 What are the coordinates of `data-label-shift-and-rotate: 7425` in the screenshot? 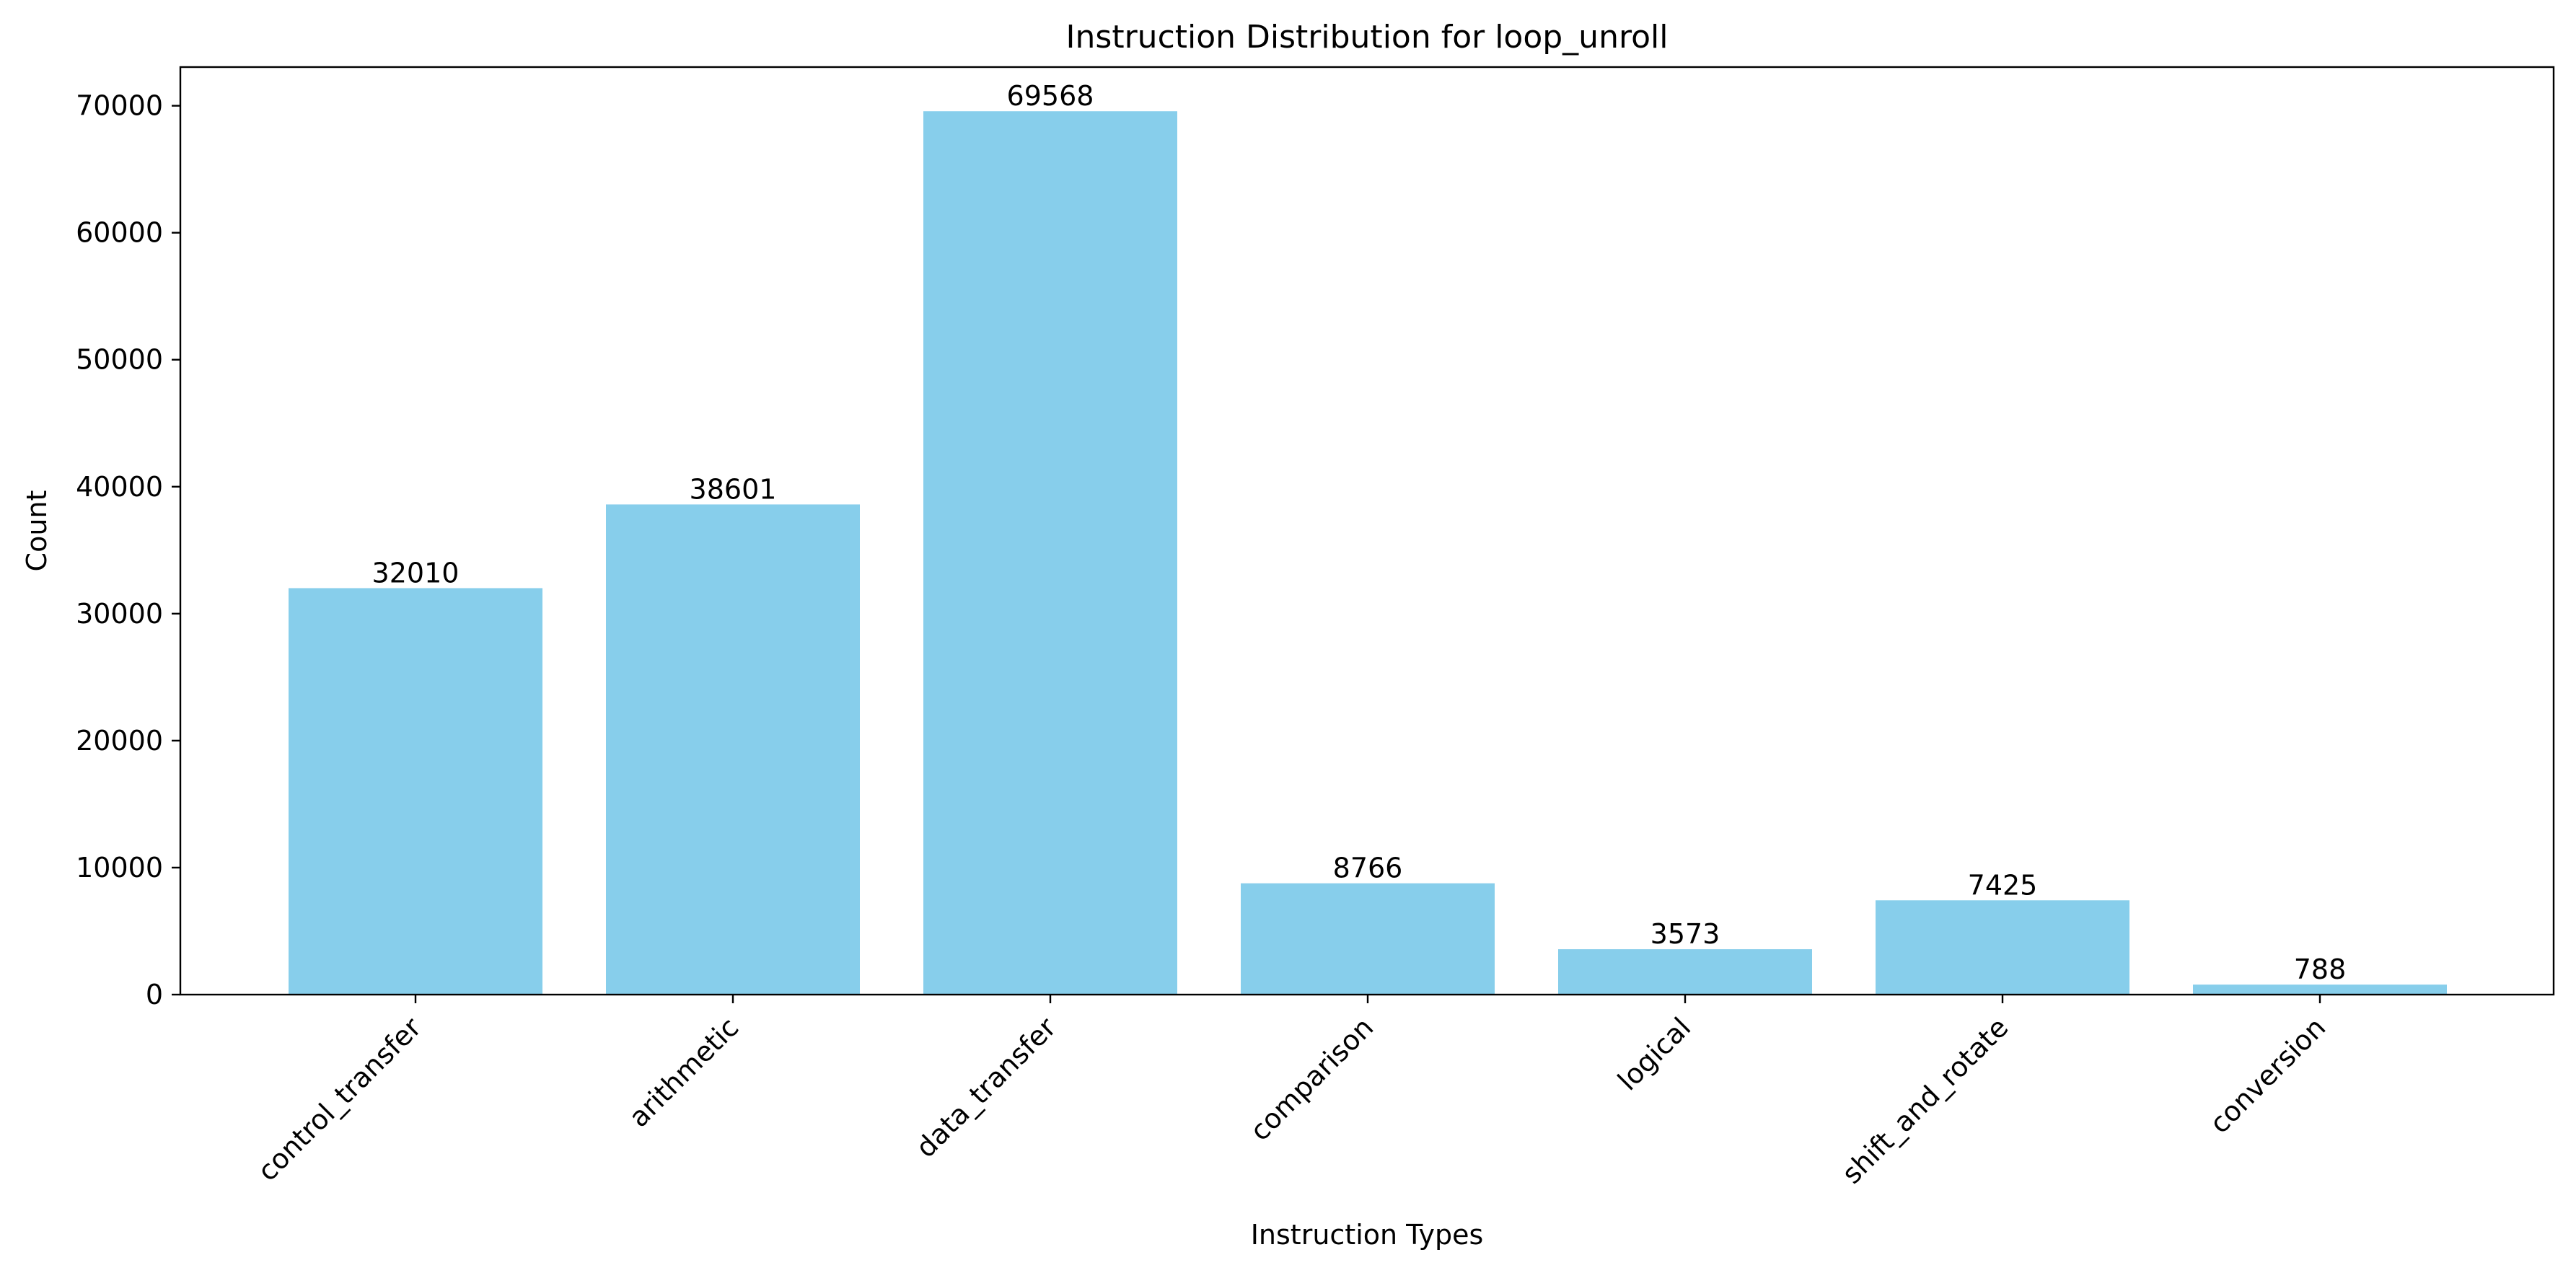 It's located at (2003, 885).